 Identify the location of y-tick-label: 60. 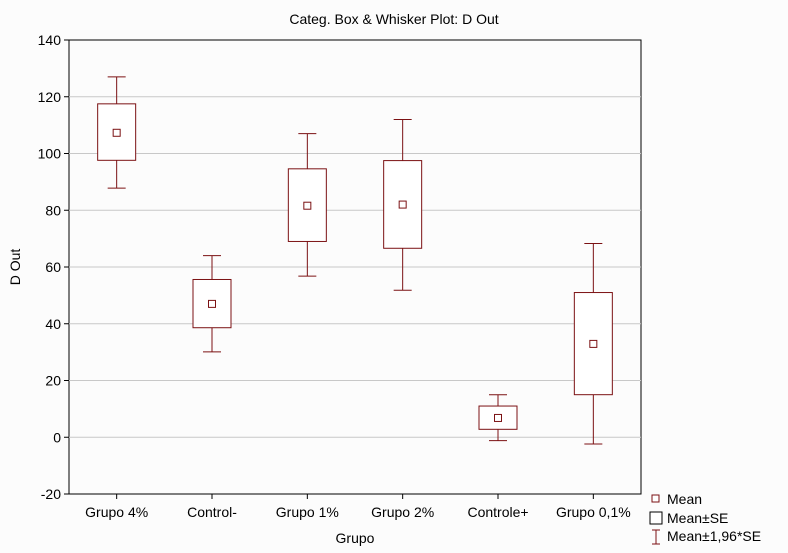
(53, 267).